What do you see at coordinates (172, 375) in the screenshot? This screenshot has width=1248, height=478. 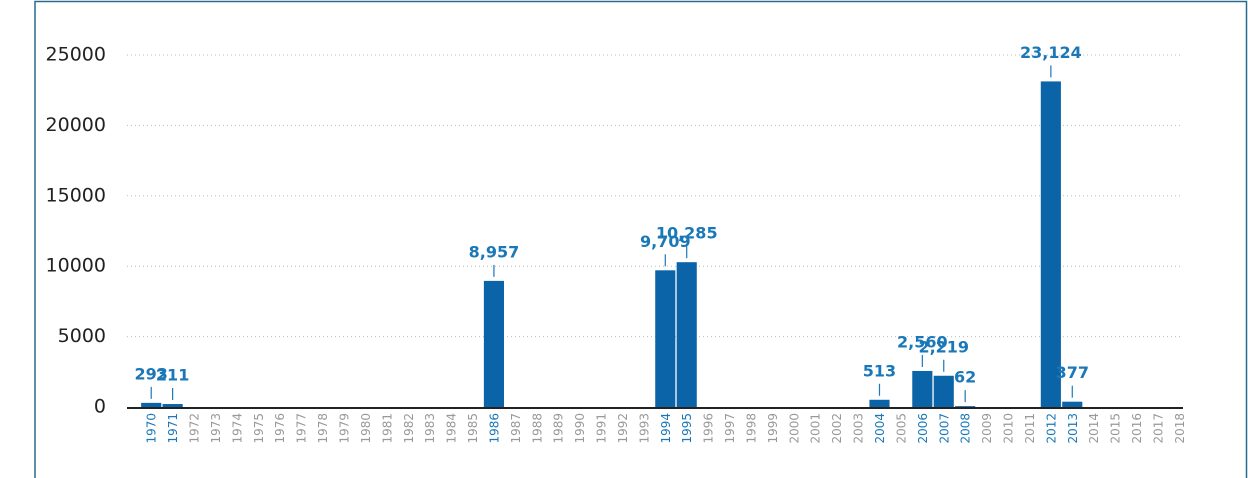 I see `value-label: 211` at bounding box center [172, 375].